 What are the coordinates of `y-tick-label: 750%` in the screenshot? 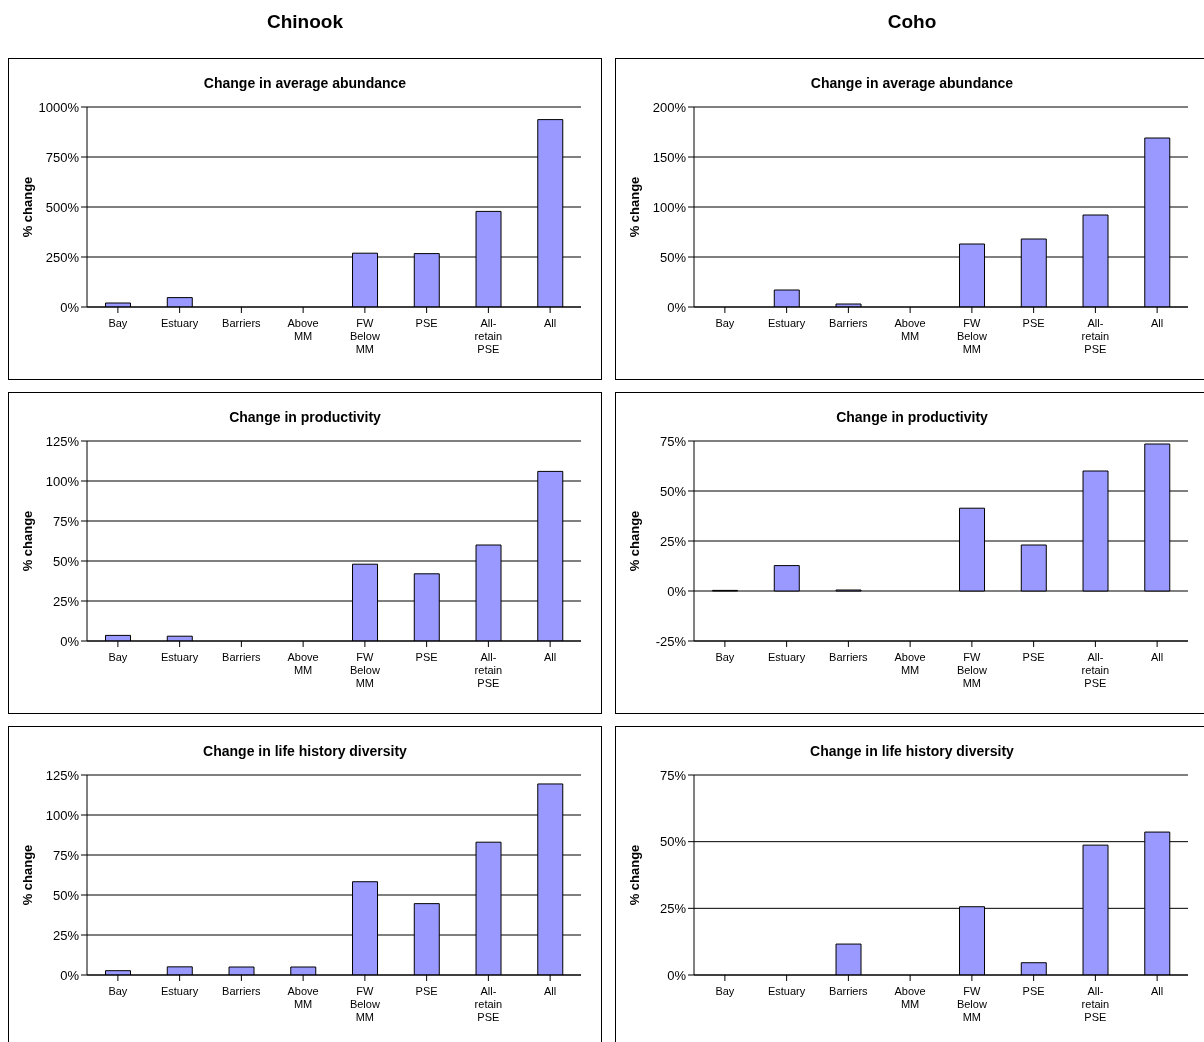 It's located at (62, 157).